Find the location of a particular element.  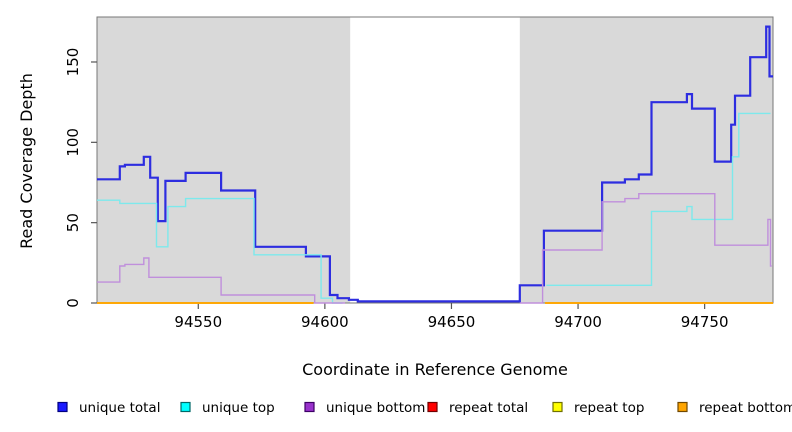

x-tick-label: 94550 is located at coordinates (198, 322).